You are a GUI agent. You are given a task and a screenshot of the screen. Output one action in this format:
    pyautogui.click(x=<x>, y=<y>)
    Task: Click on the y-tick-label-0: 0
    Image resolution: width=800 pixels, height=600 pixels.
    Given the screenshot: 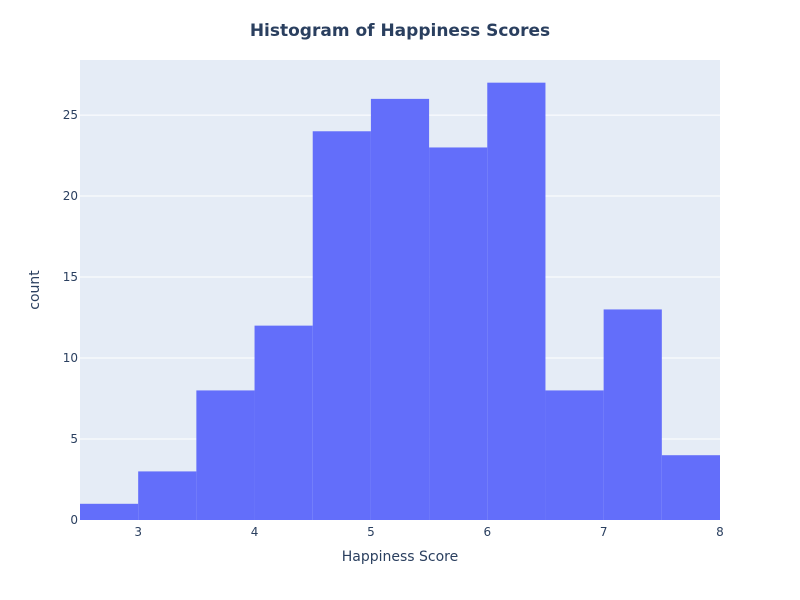 What is the action you would take?
    pyautogui.click(x=74, y=520)
    